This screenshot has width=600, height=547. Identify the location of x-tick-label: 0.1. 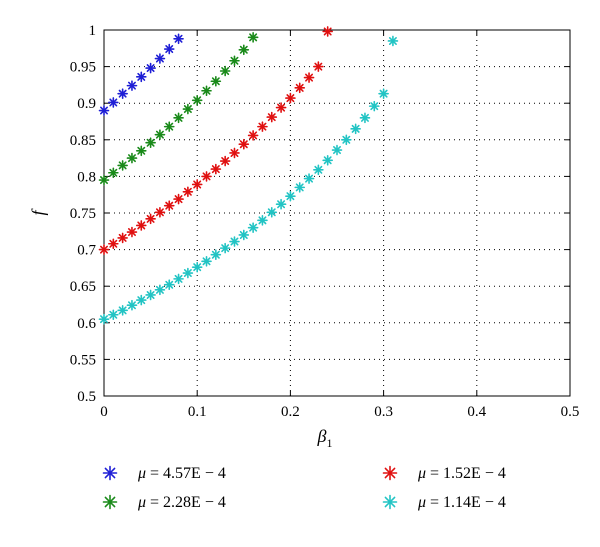
(197, 412).